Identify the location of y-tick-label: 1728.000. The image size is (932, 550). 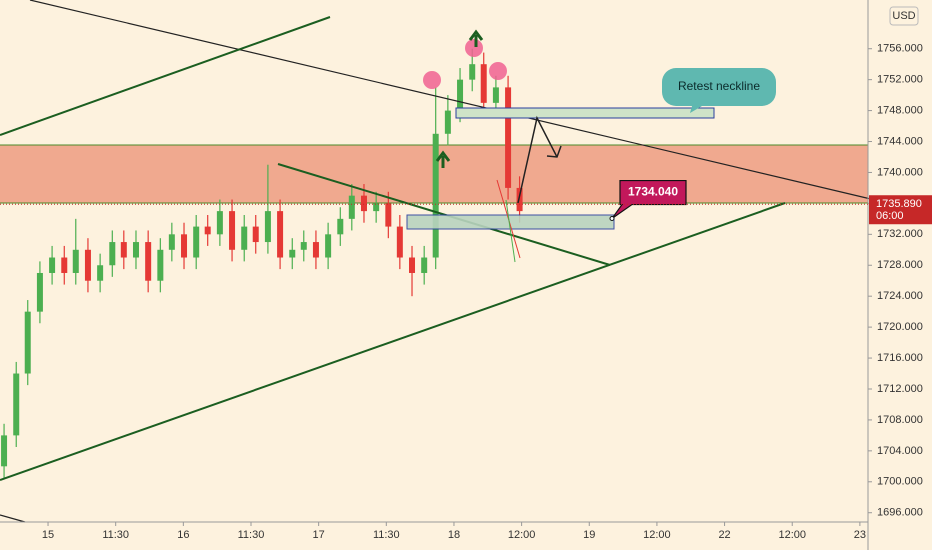
(900, 265).